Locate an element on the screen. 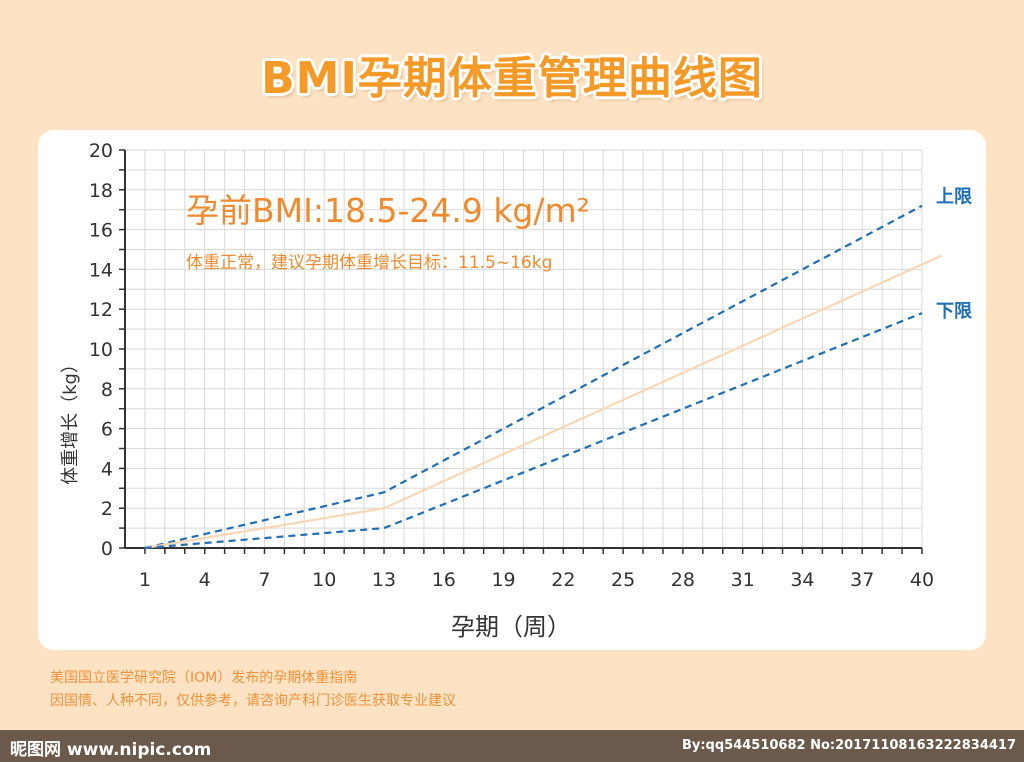 This screenshot has height=762, width=1024. y-tick-label: 20 is located at coordinates (101, 151).